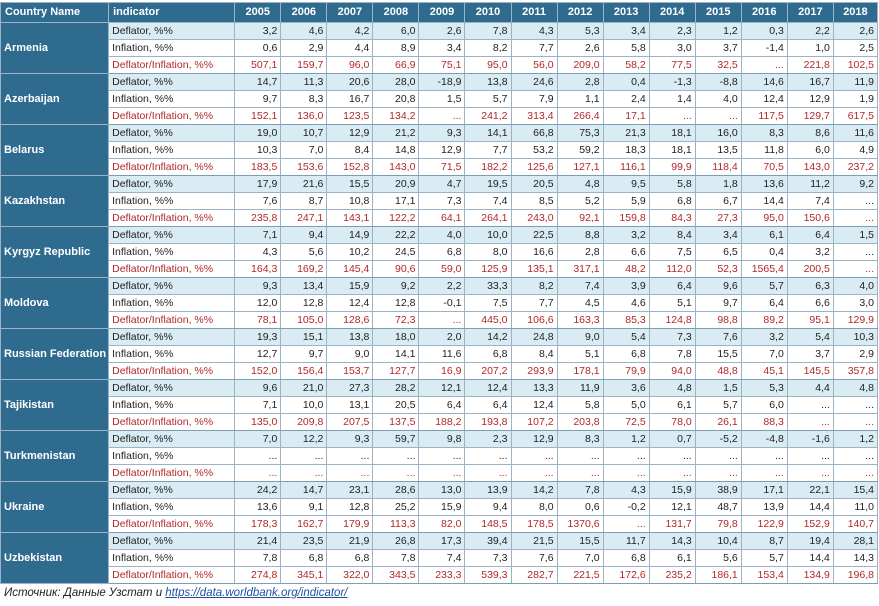 This screenshot has height=606, width=879. What do you see at coordinates (488, 184) in the screenshot?
I see `value-cell: 19,5` at bounding box center [488, 184].